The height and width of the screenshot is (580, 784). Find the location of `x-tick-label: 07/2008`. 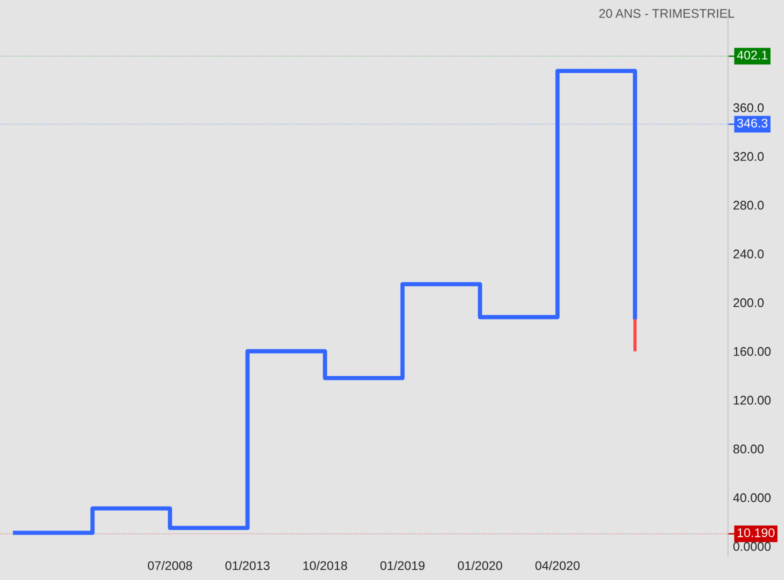

x-tick-label: 07/2008 is located at coordinates (170, 565).